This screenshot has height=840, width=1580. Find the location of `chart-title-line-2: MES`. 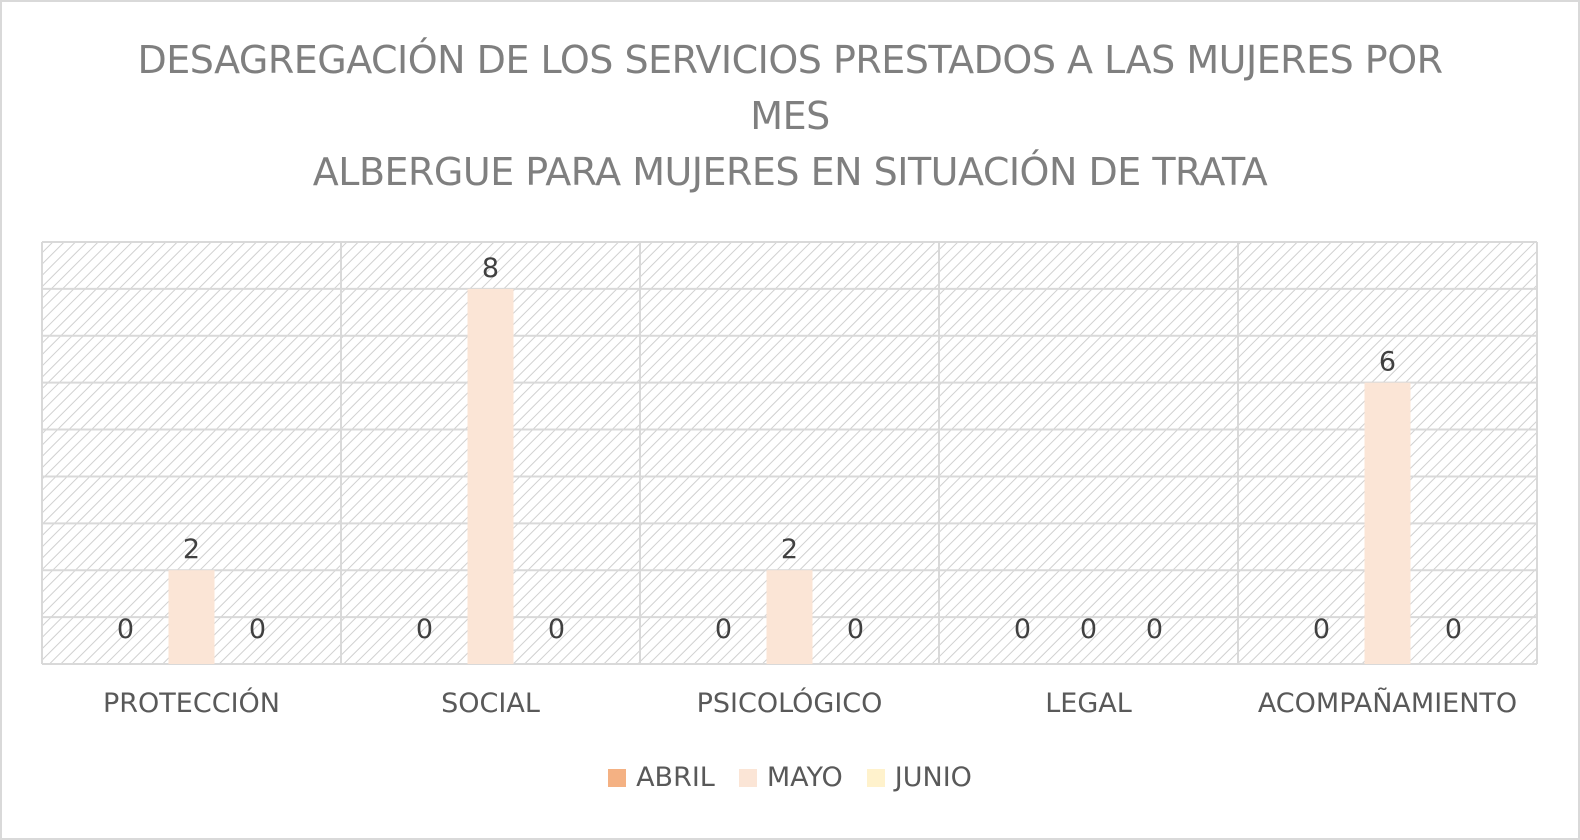

chart-title-line-2: MES is located at coordinates (790, 116).